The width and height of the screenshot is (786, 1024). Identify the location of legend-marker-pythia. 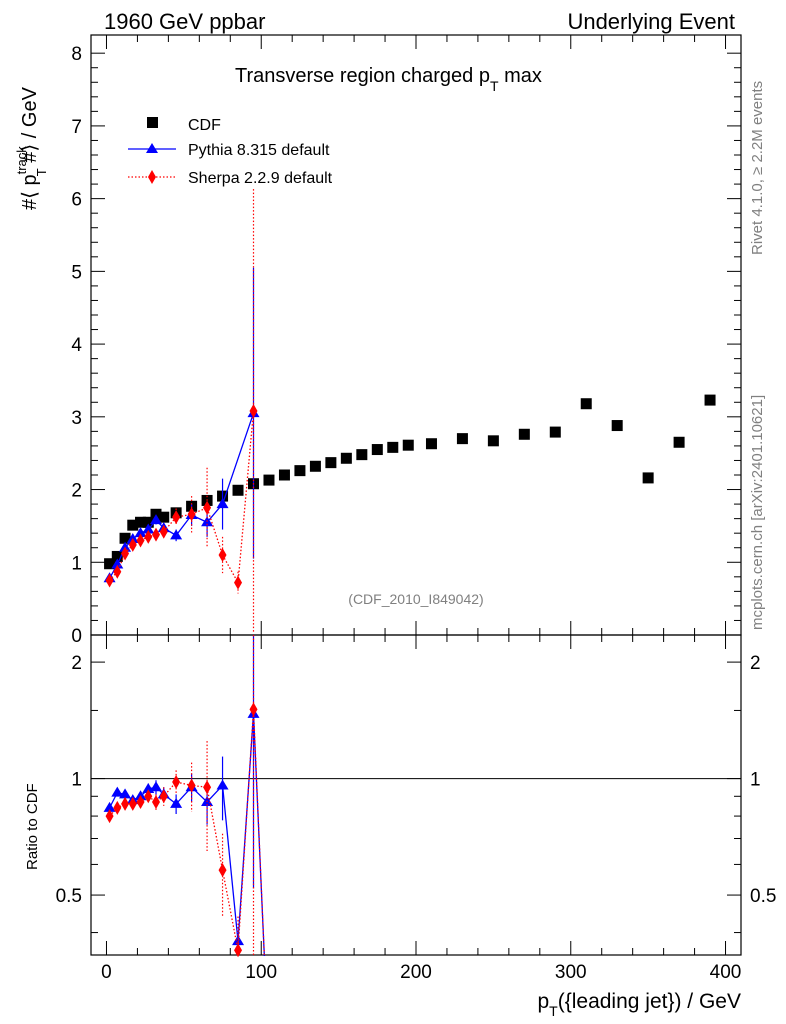
(152, 148).